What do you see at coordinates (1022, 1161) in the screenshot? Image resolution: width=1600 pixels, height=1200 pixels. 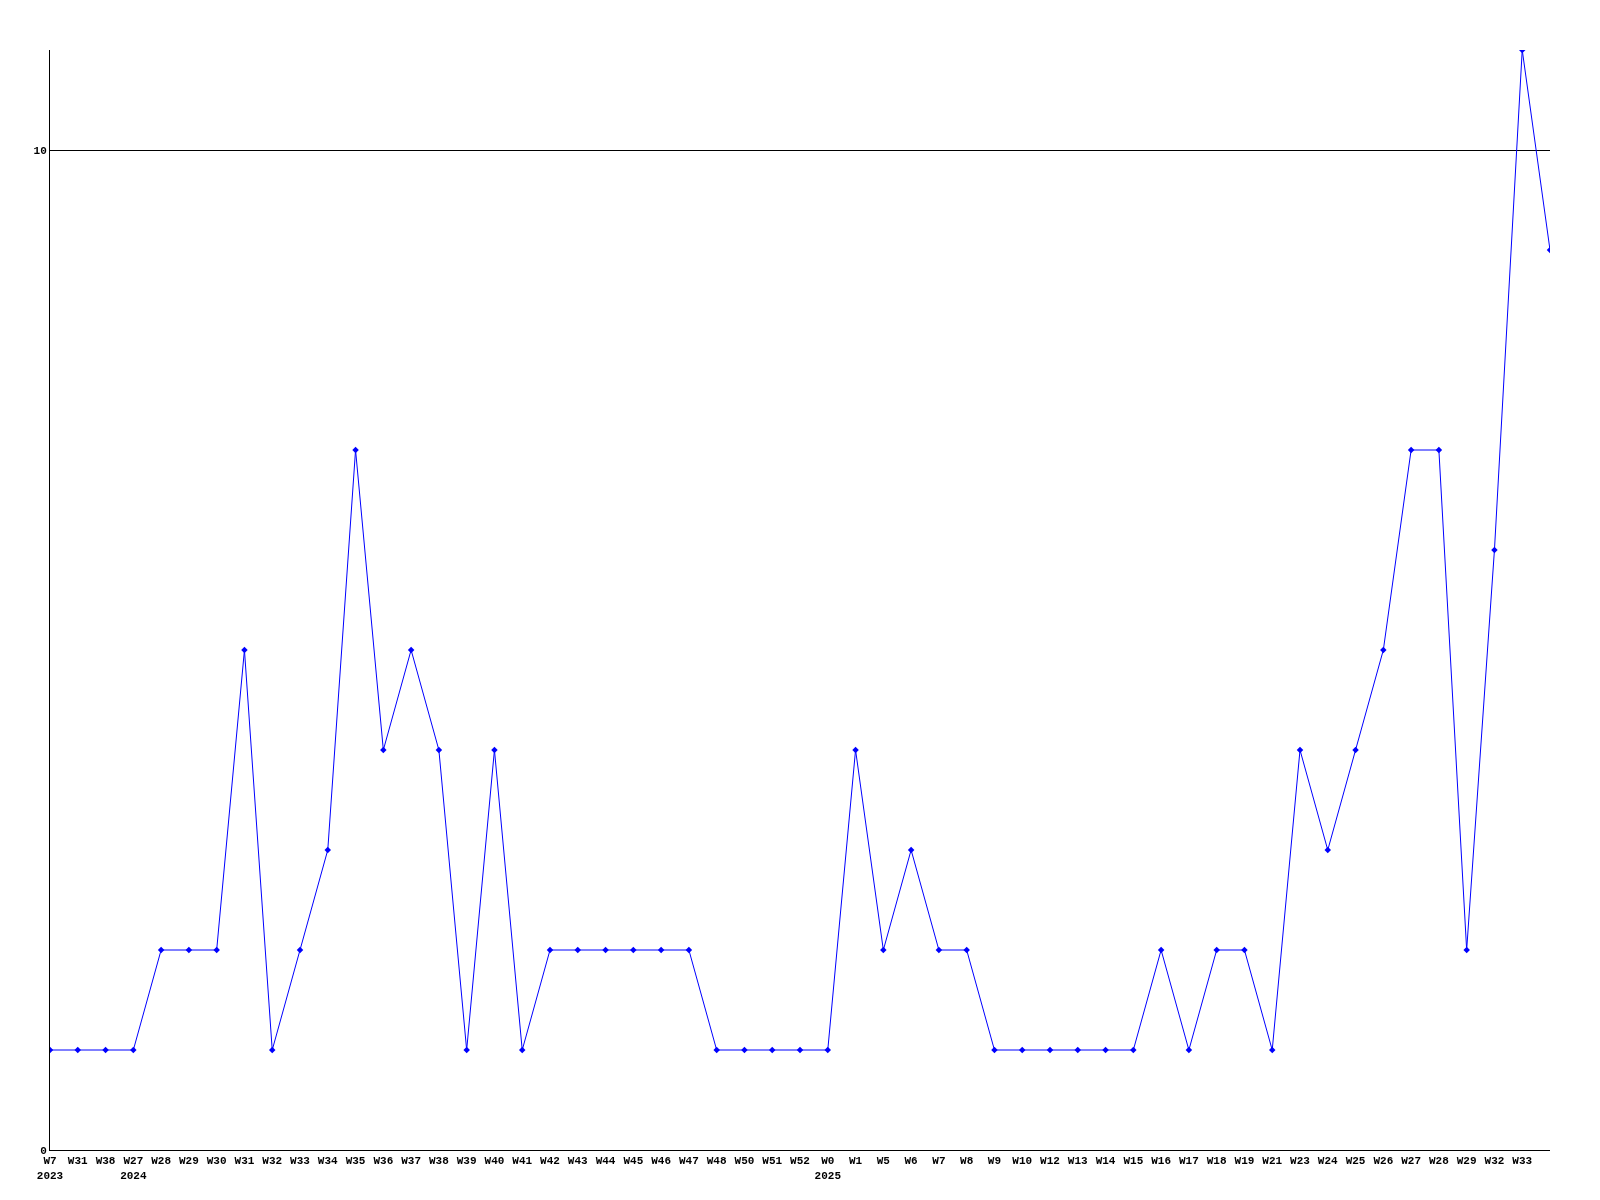 I see `x-tick-label: W10` at bounding box center [1022, 1161].